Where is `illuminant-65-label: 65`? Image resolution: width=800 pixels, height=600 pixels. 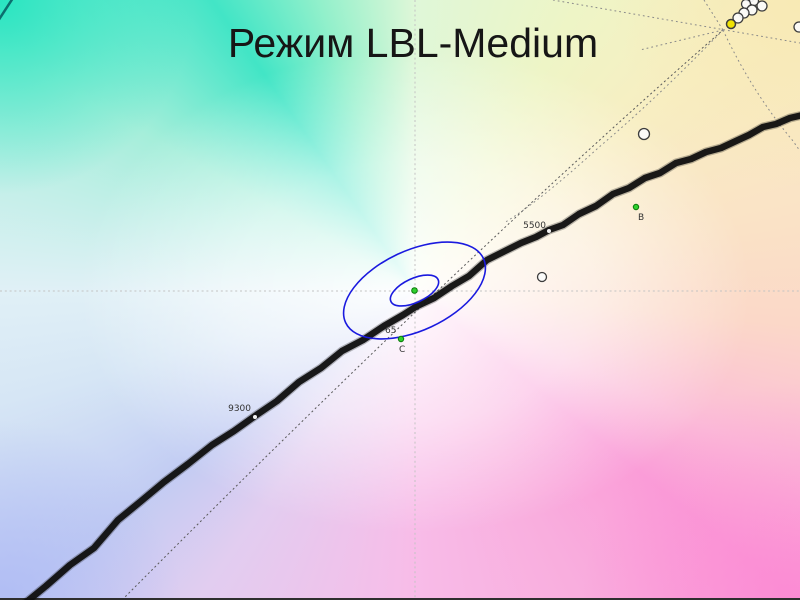
illuminant-65-label: 65 is located at coordinates (390, 331).